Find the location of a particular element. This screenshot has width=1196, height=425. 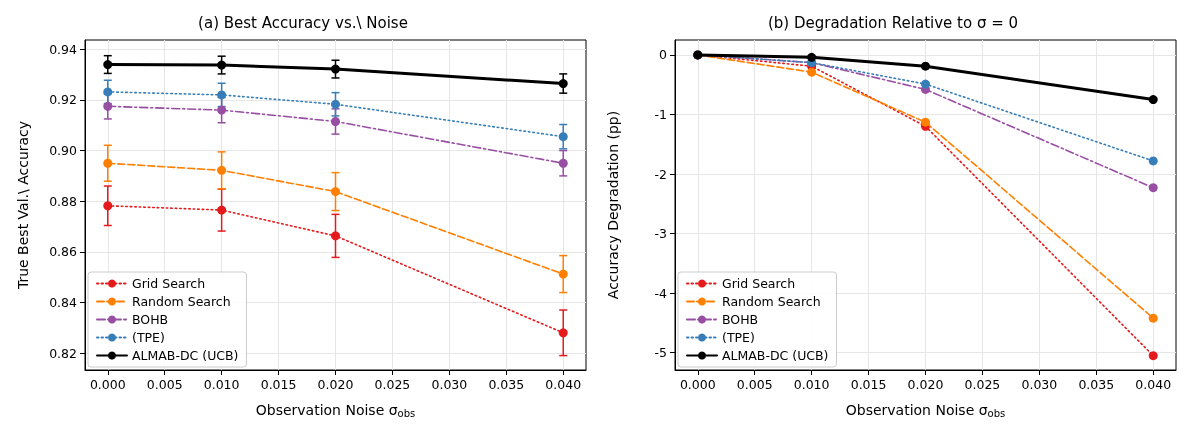

y-tick-label: 0.84 is located at coordinates (63, 302).